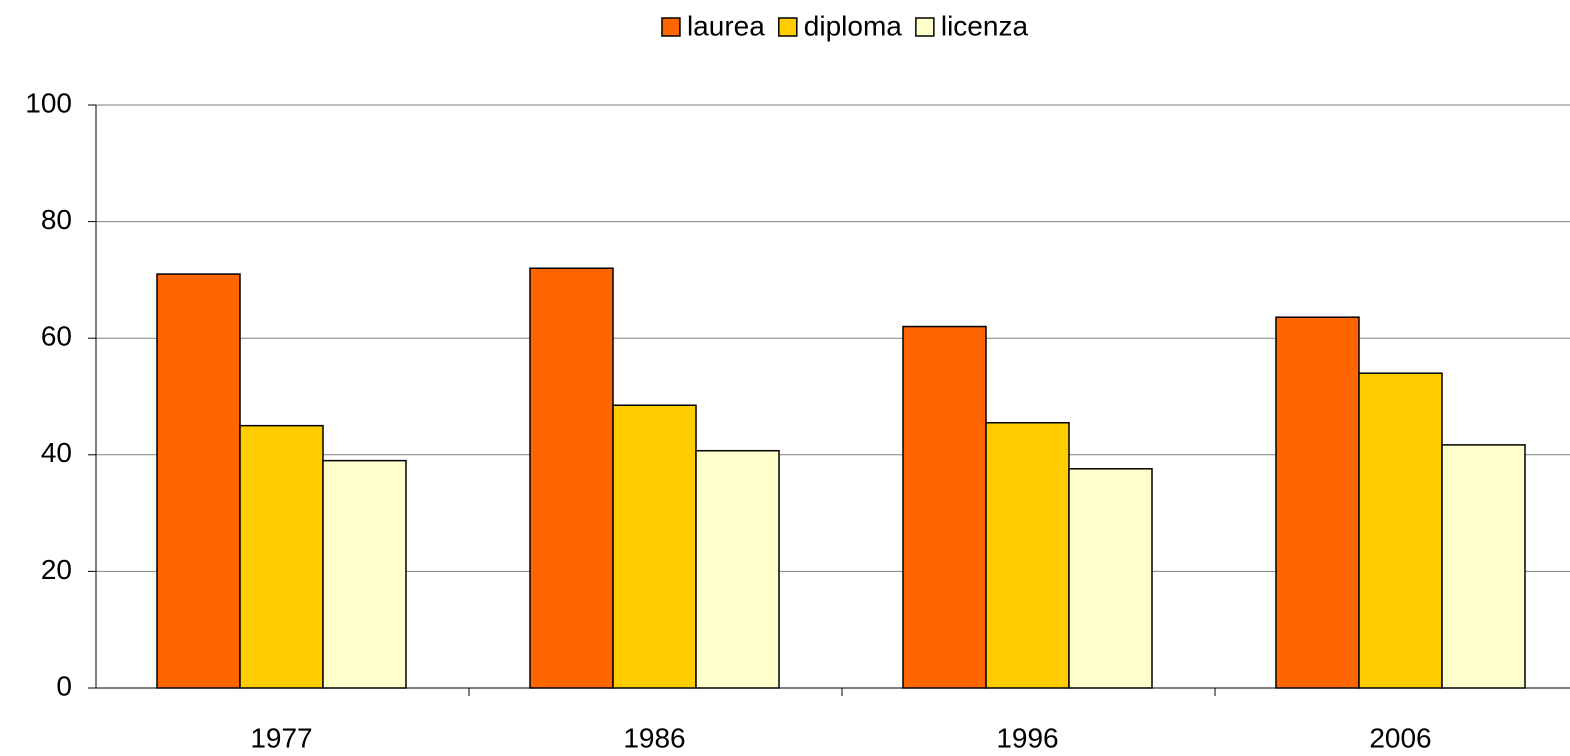 This screenshot has height=756, width=1570. I want to click on legend-label: laurea, so click(726, 25).